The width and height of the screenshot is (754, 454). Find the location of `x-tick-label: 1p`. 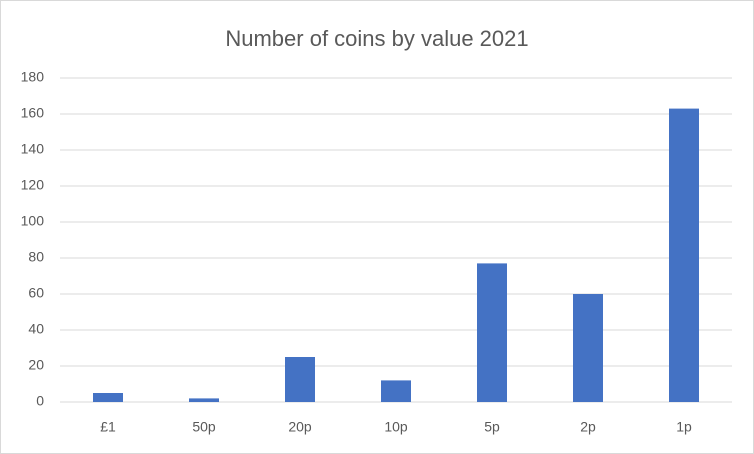

x-tick-label: 1p is located at coordinates (684, 427).